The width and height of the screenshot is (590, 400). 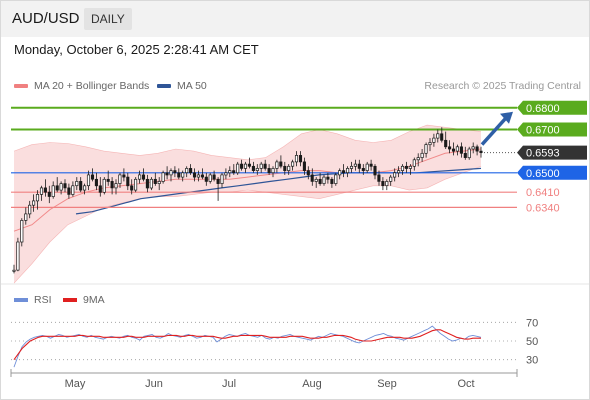 I want to click on legend-9ma: 9MA, so click(x=84, y=300).